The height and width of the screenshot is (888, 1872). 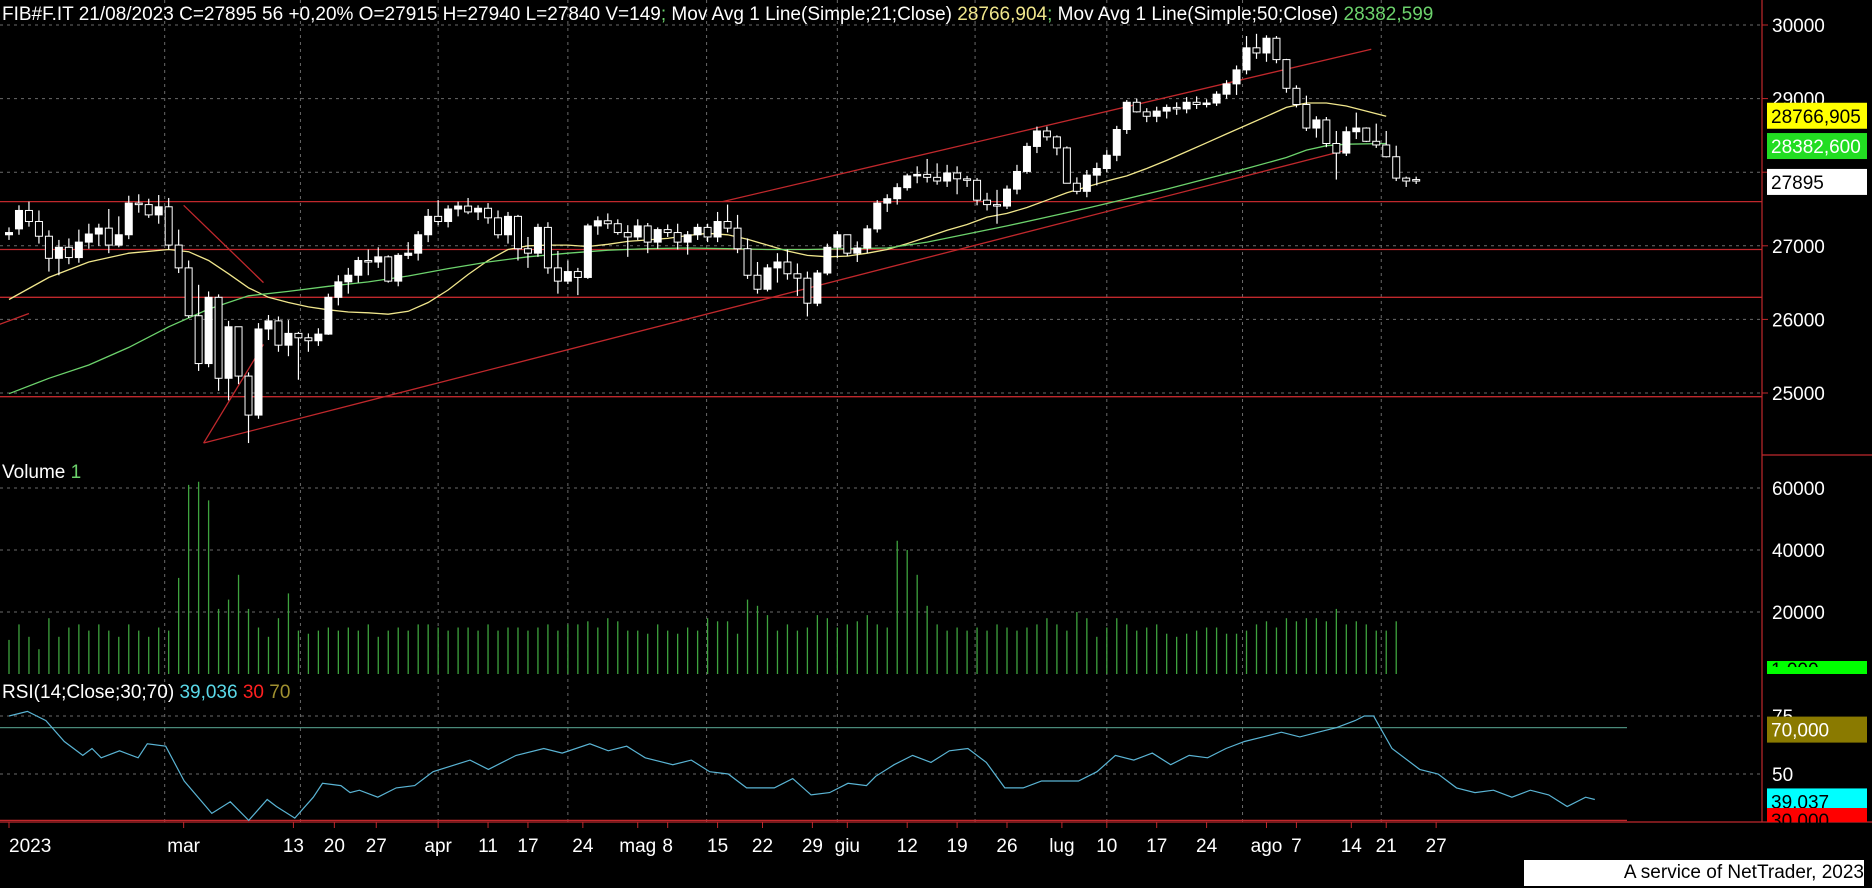 I want to click on x-tick-label: 15, so click(x=717, y=846).